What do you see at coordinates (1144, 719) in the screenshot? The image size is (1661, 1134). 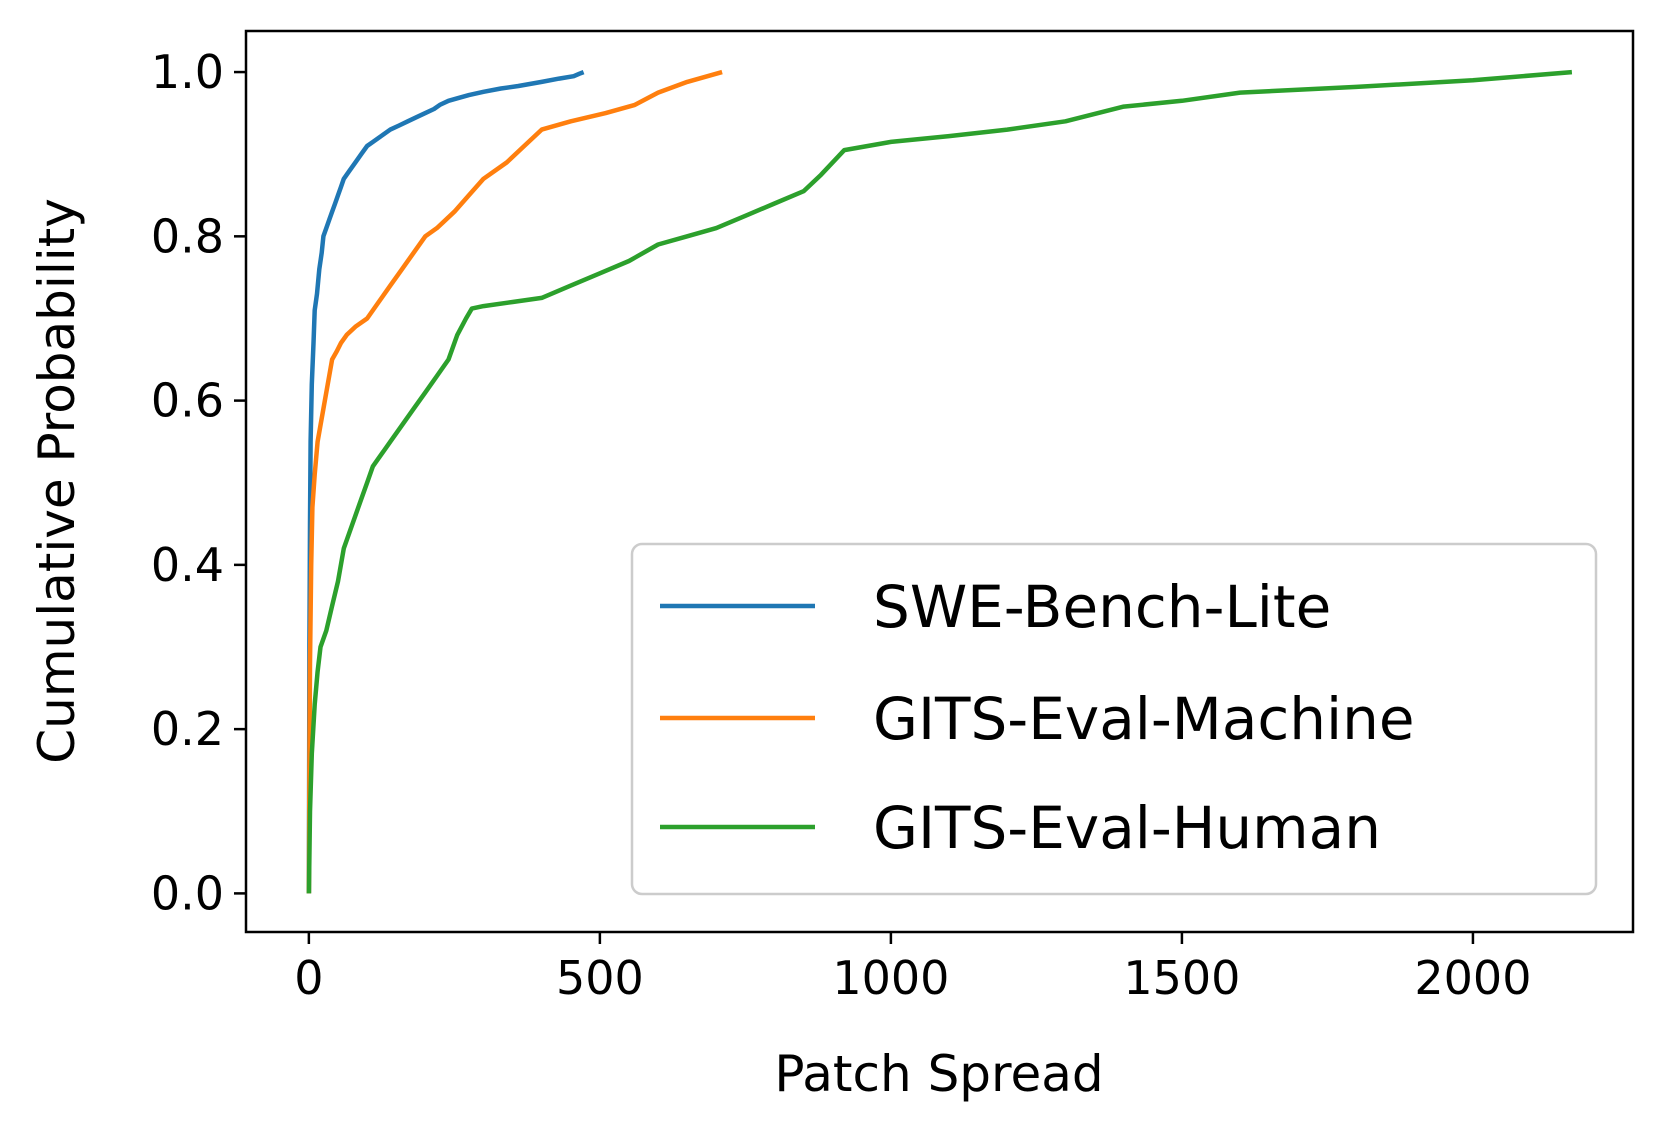 I see `legend-label-2: GITS-Eval-Machine` at bounding box center [1144, 719].